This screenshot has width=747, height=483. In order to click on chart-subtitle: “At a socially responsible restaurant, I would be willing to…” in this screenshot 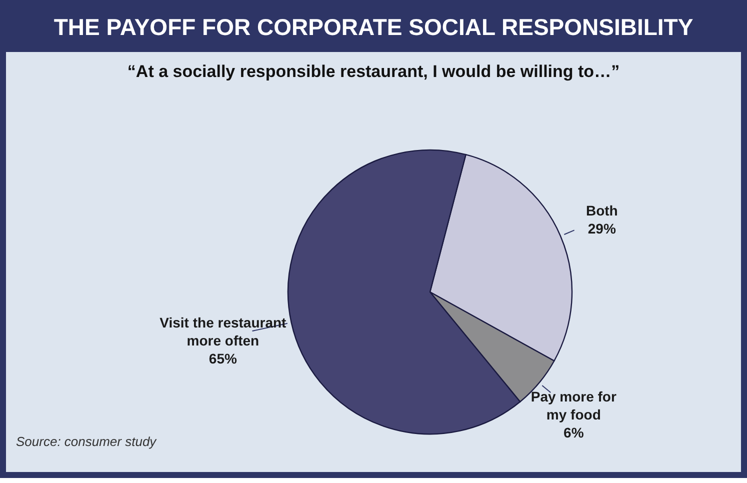, I will do `click(373, 71)`.